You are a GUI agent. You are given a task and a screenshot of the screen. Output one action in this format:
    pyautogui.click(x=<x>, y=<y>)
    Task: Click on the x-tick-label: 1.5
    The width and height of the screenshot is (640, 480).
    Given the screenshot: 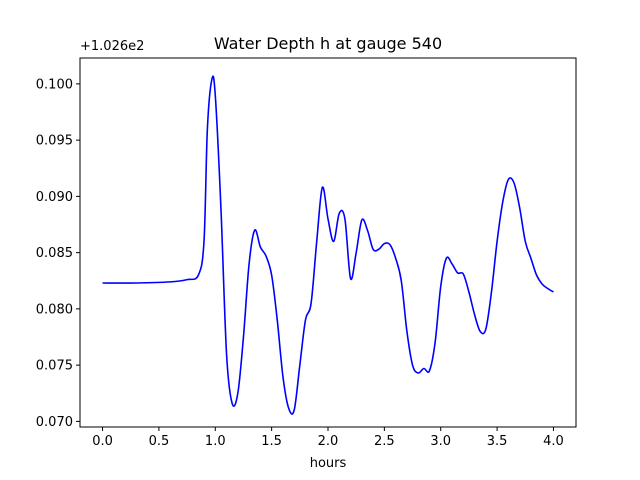 What is the action you would take?
    pyautogui.click(x=271, y=441)
    